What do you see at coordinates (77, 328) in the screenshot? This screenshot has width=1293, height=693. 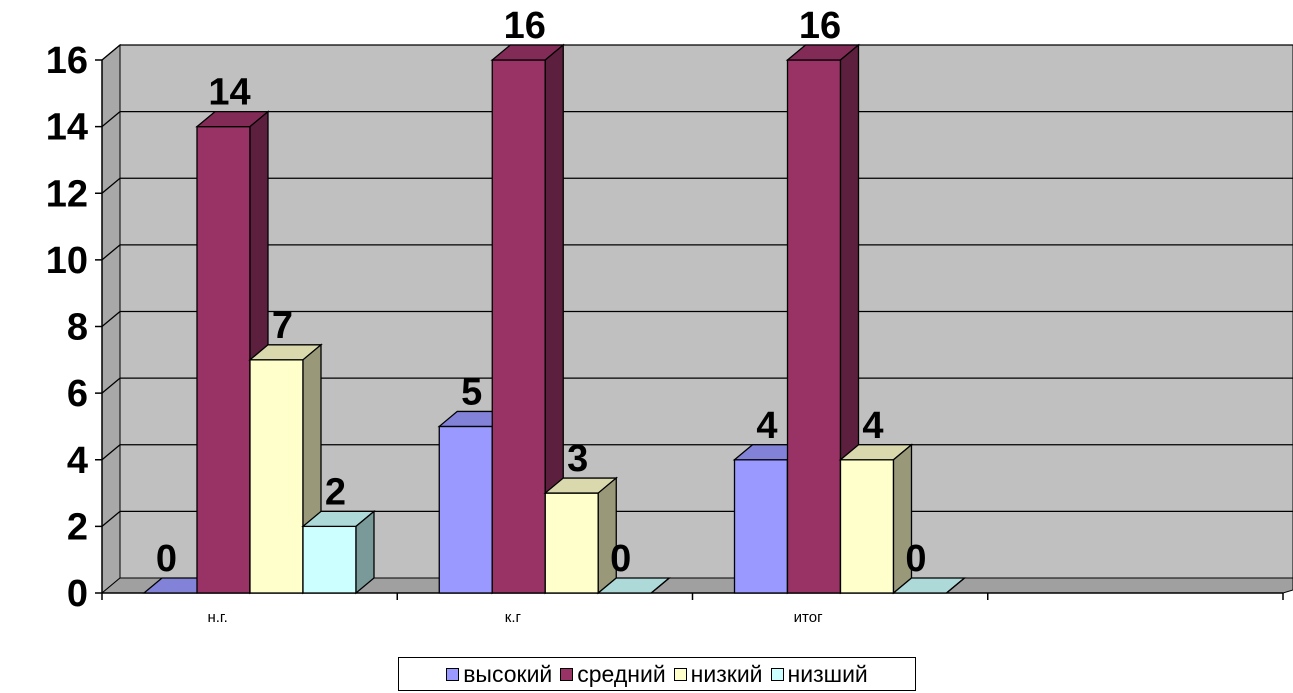 I see `y-tick-label: 8` at bounding box center [77, 328].